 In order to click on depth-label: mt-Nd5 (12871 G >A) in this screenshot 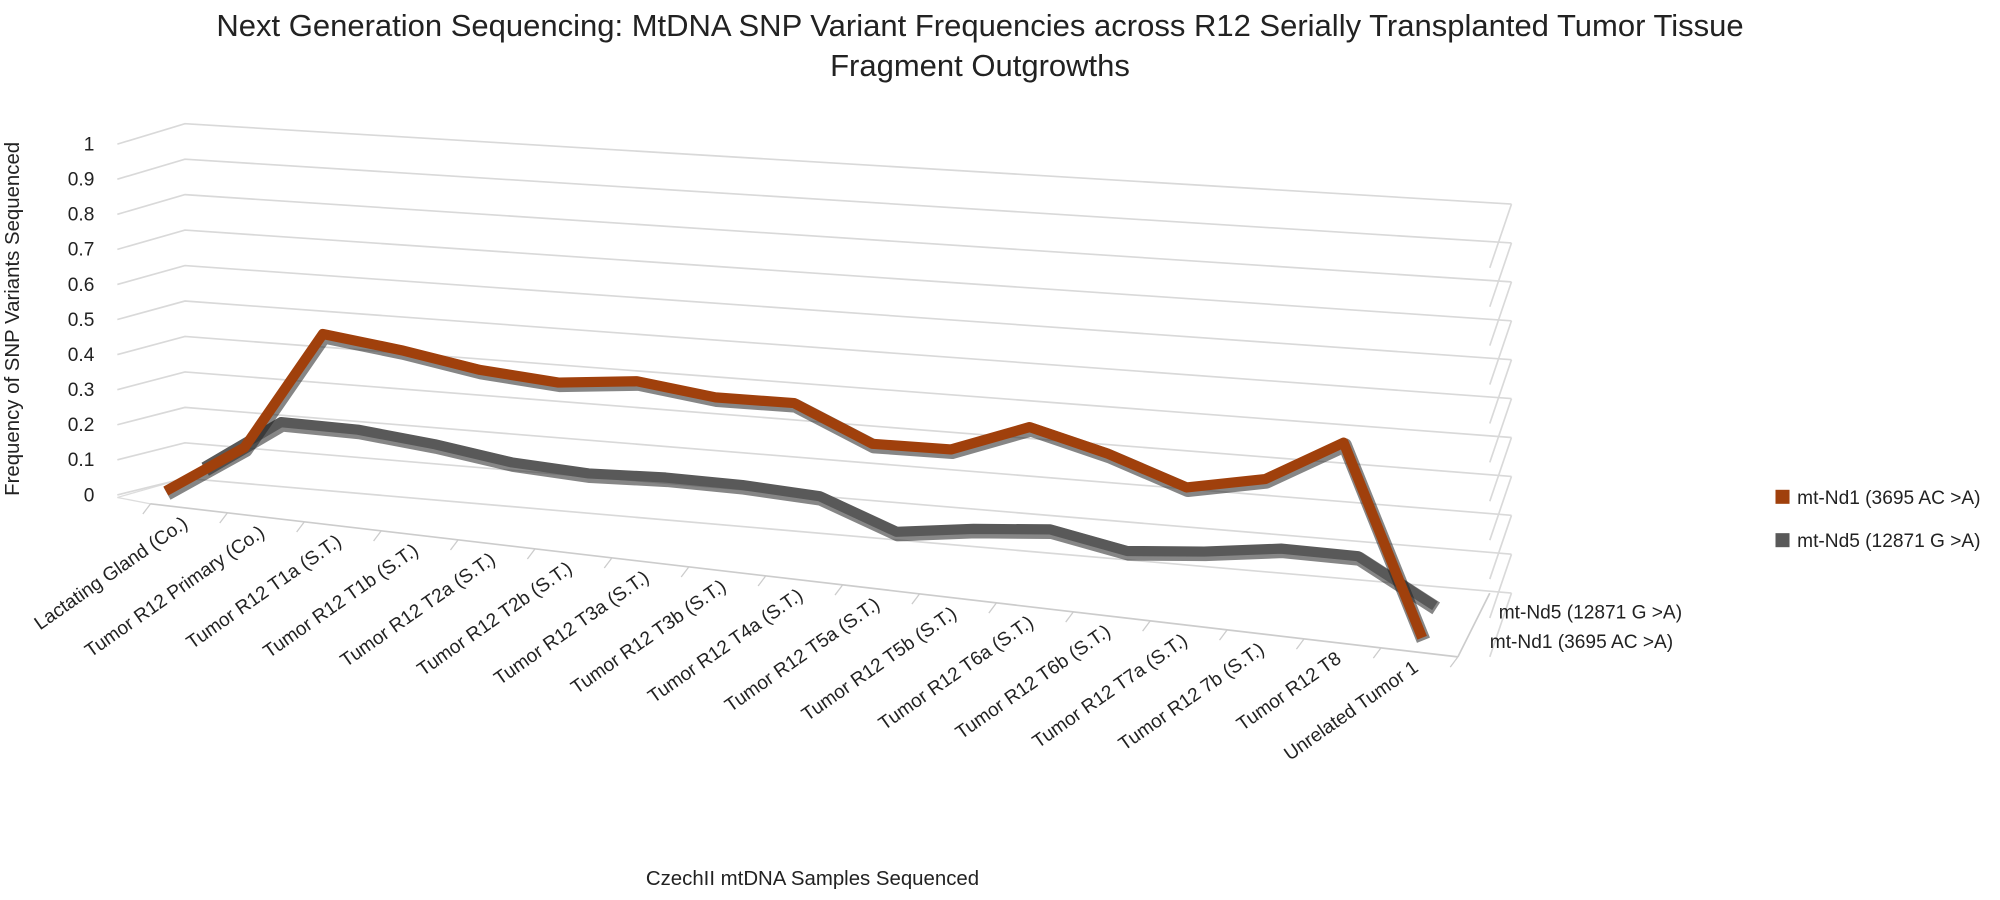, I will do `click(1590, 613)`.